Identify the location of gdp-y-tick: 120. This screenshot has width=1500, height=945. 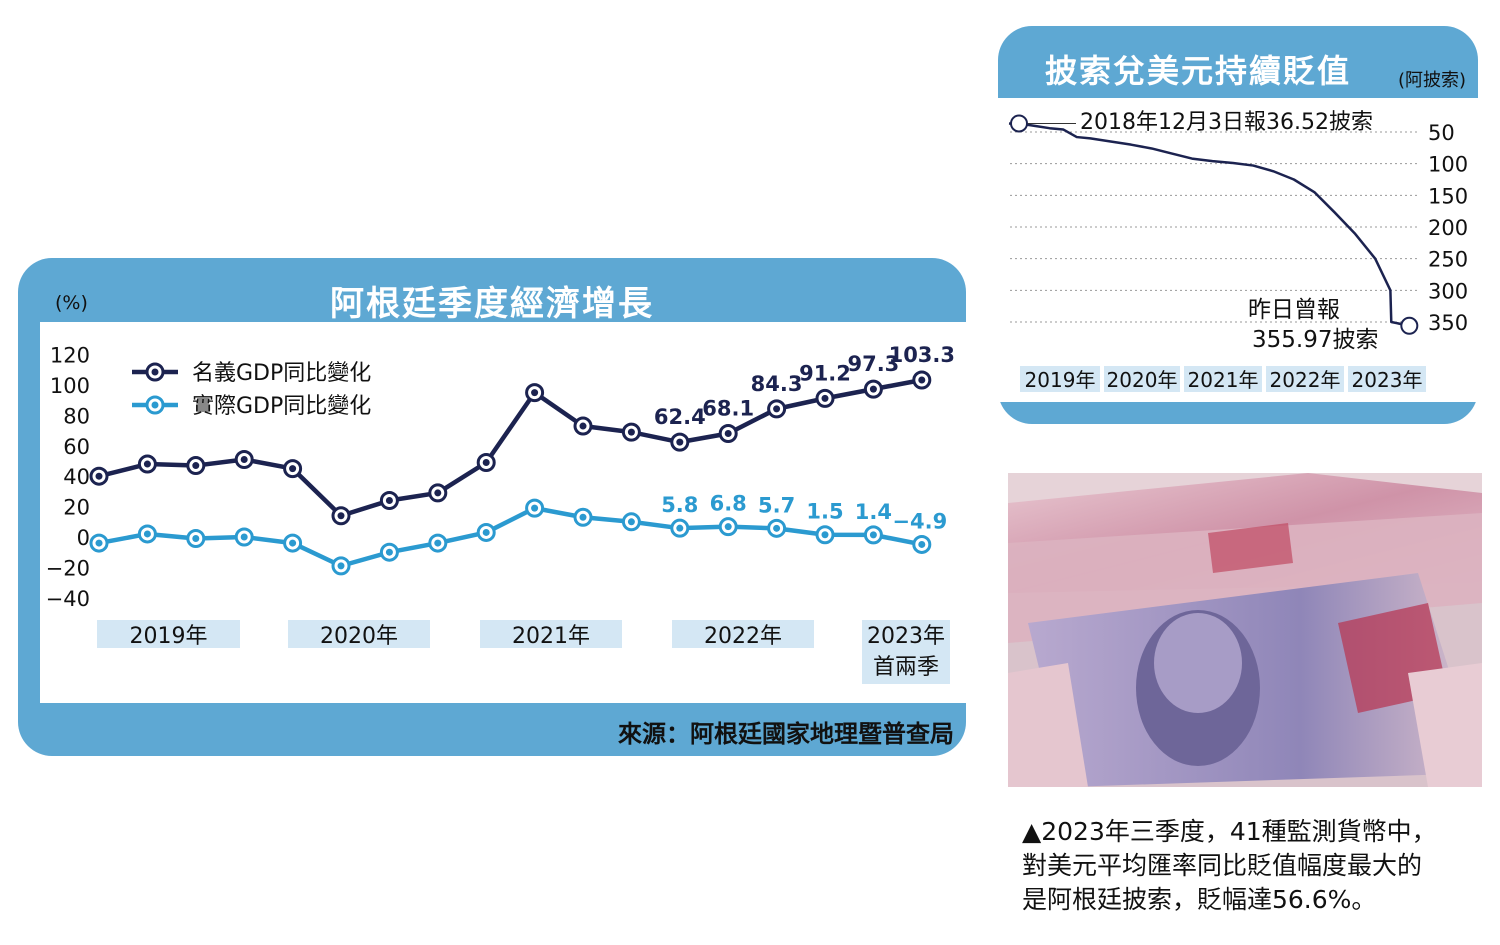
(70, 356).